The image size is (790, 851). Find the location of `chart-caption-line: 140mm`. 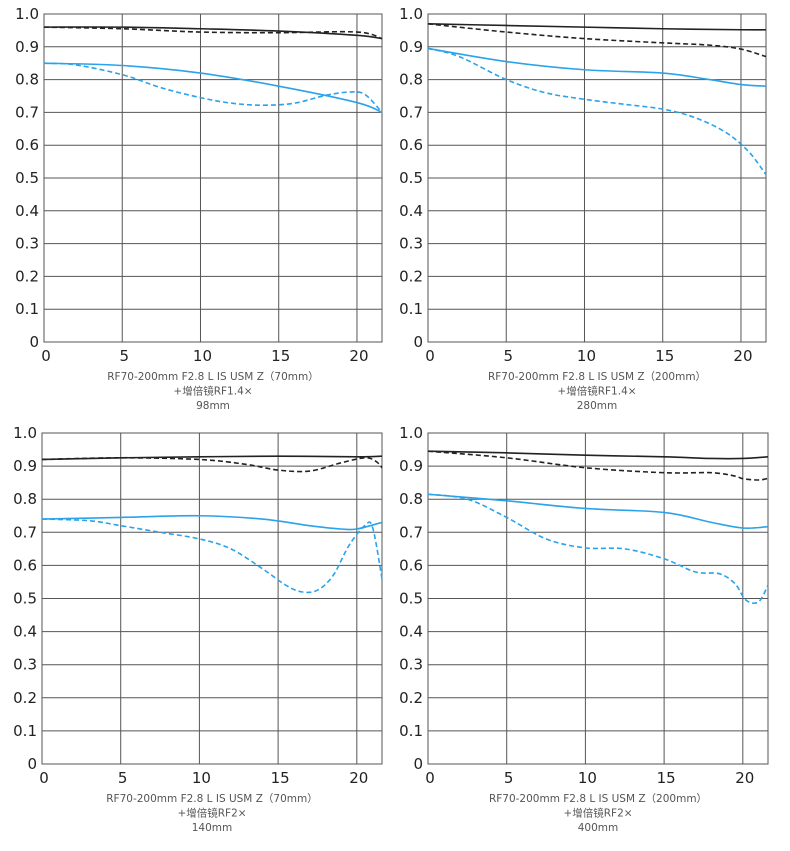

chart-caption-line: 140mm is located at coordinates (212, 828).